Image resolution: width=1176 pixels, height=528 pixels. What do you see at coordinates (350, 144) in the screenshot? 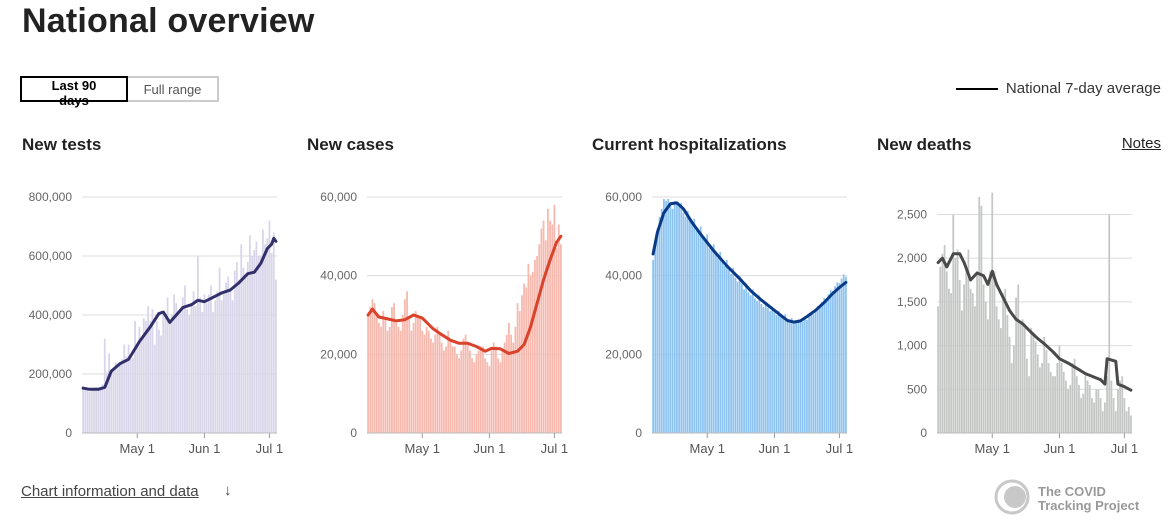
I see `chart-title-new-cases: New cases` at bounding box center [350, 144].